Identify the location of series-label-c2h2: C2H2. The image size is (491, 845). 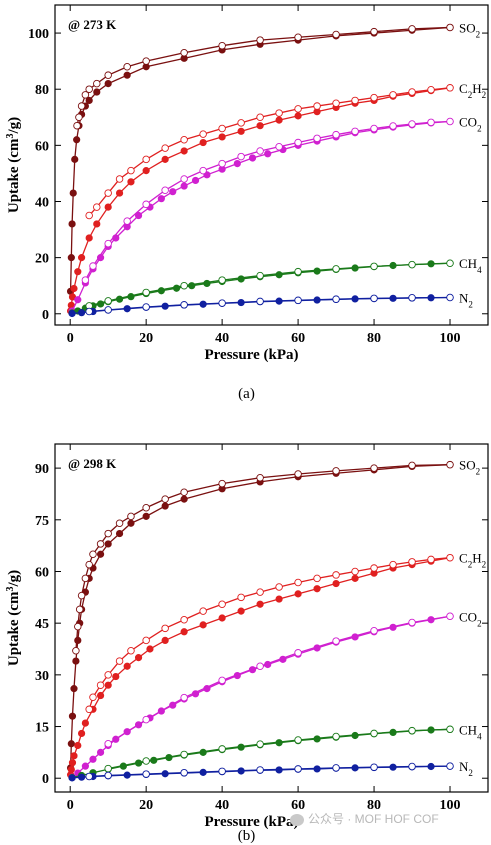
(472, 560).